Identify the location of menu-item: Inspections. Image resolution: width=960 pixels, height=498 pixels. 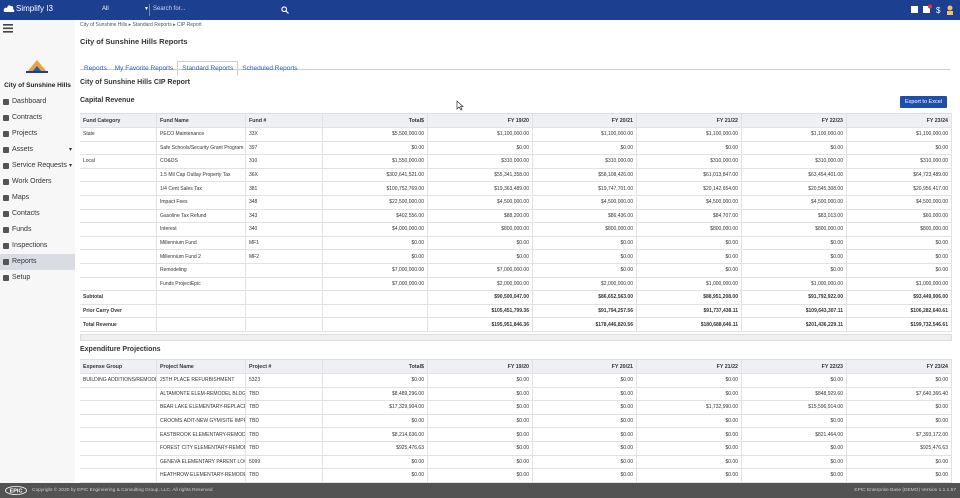
(37, 246).